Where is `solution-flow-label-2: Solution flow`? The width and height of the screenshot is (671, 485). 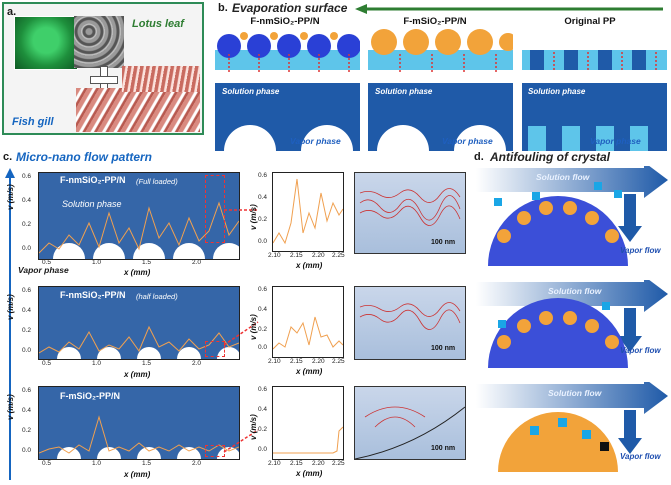 solution-flow-label-2: Solution flow is located at coordinates (575, 291).